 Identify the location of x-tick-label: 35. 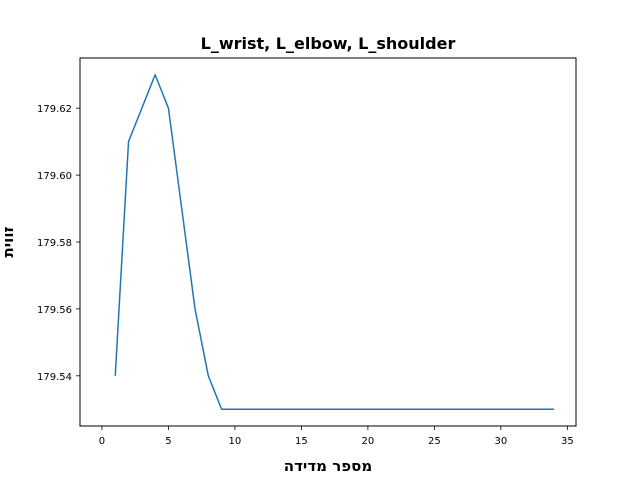
(567, 441).